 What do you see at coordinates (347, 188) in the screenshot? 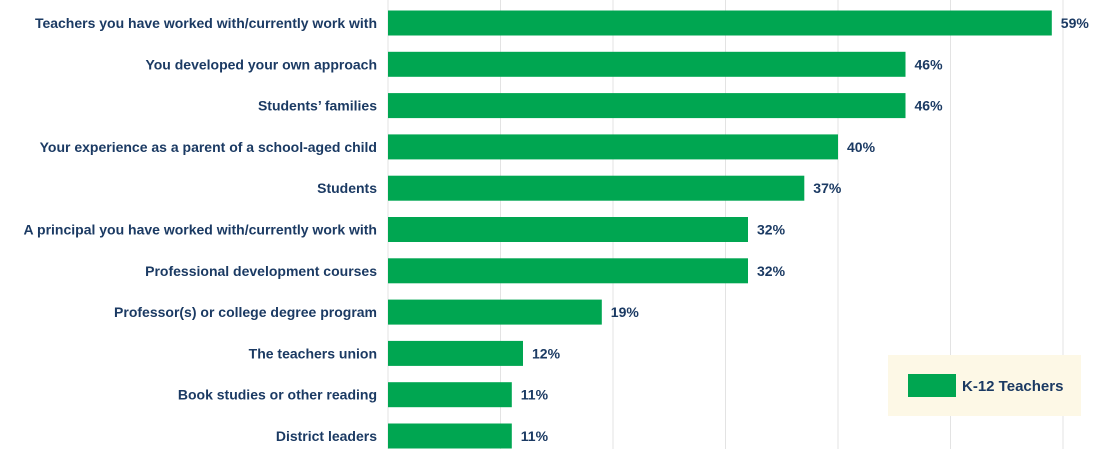
I see `category-label: Students` at bounding box center [347, 188].